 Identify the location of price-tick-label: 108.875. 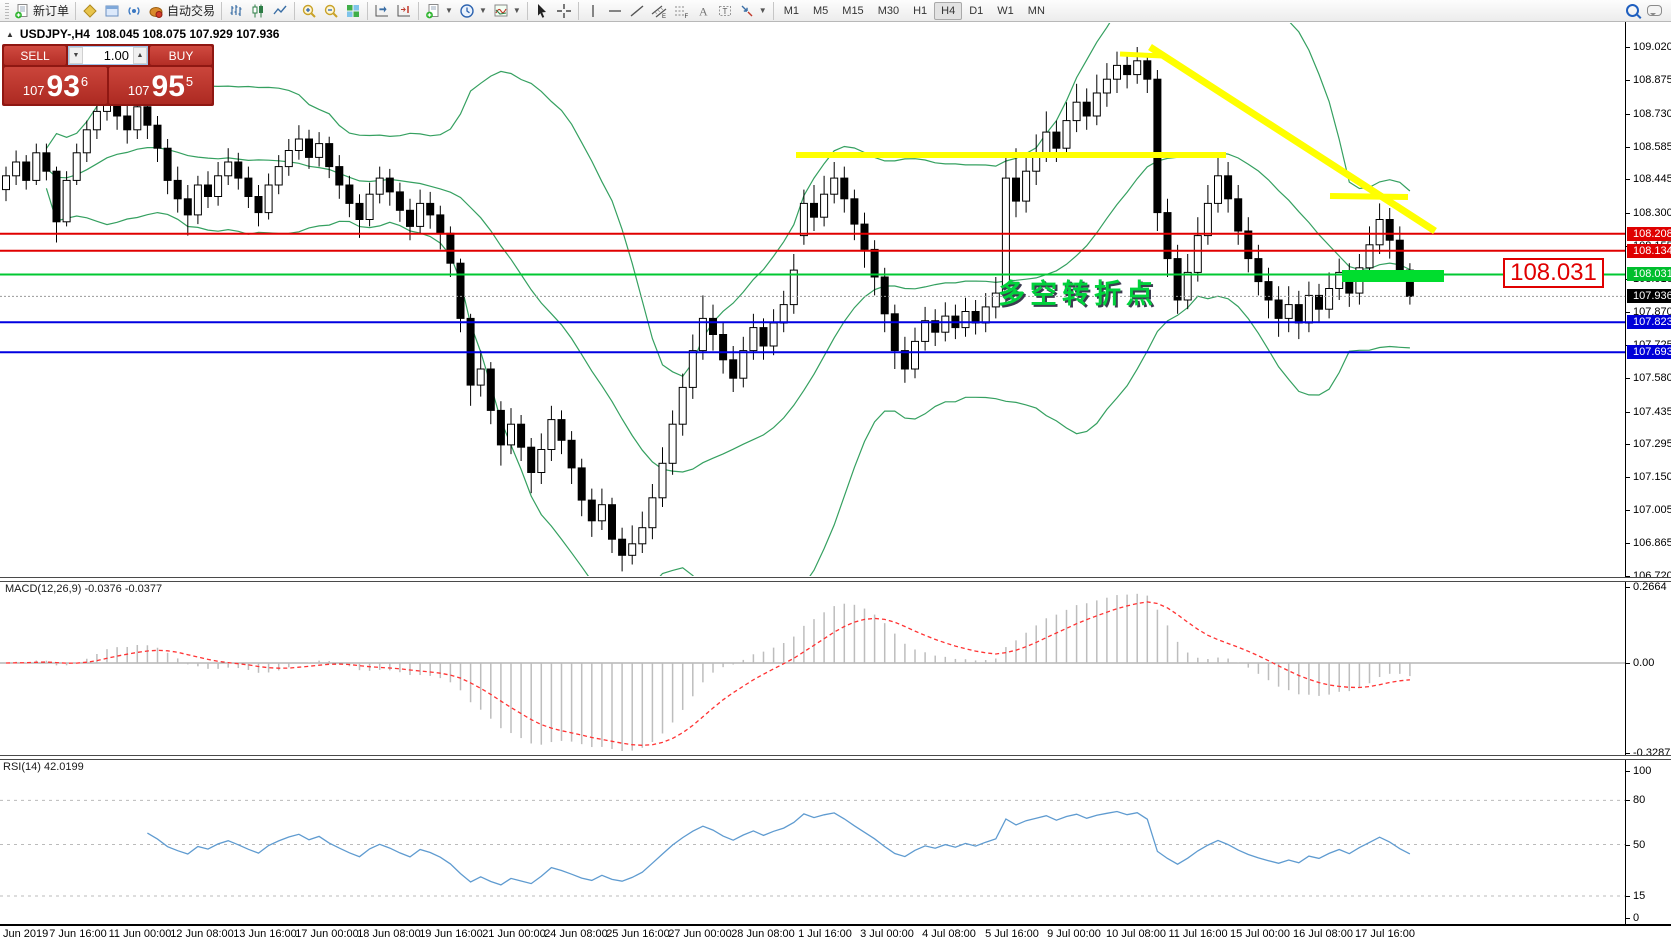
(1648, 80).